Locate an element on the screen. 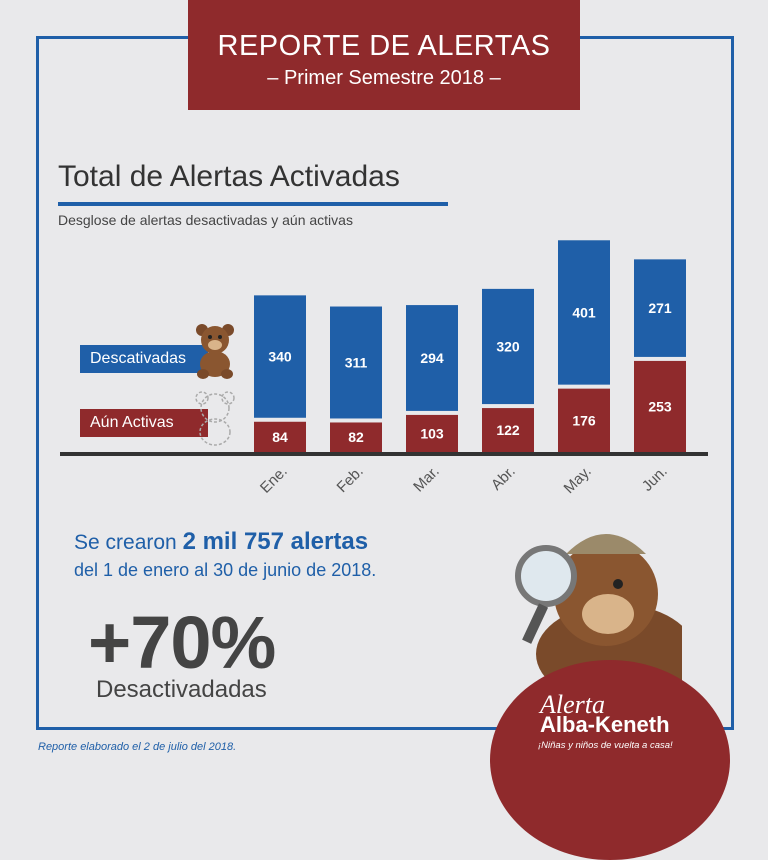 The height and width of the screenshot is (860, 768). label-activas-0: 84 is located at coordinates (280, 437).